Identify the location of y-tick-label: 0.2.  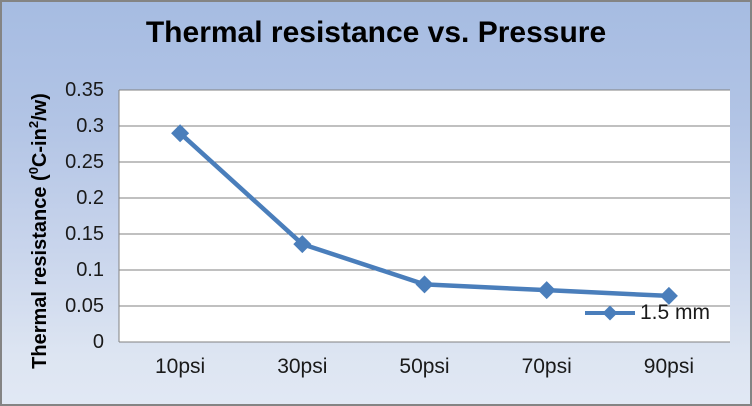
(90, 198).